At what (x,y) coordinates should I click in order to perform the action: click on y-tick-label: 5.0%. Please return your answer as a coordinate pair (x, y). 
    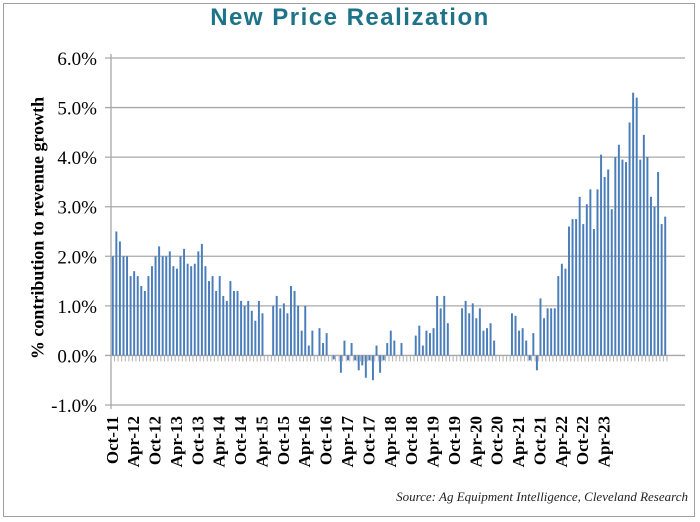
    Looking at the image, I should click on (77, 109).